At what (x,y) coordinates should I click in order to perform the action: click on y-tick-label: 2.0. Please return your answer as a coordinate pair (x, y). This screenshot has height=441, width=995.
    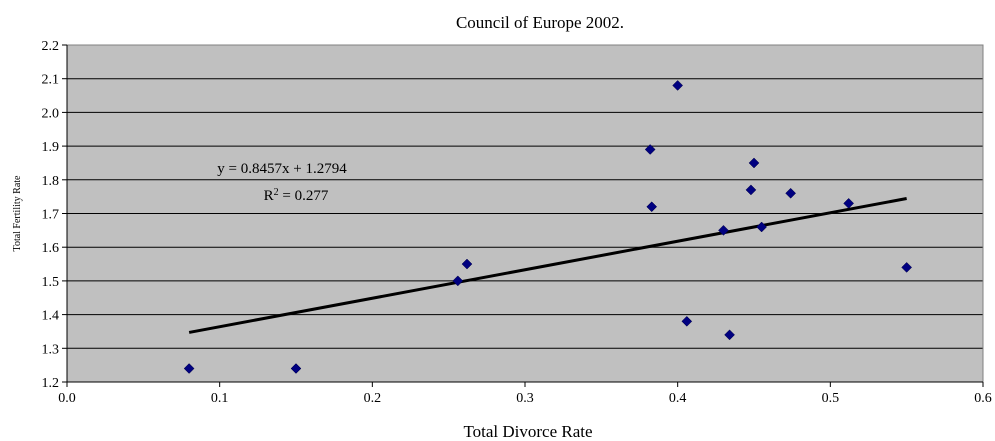
    Looking at the image, I should click on (51, 113).